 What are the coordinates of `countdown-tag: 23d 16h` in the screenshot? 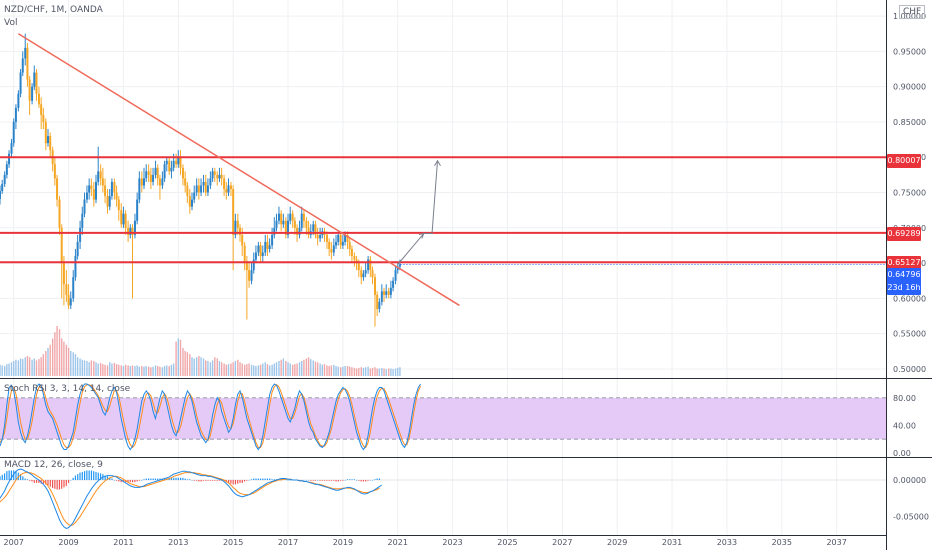 It's located at (904, 288).